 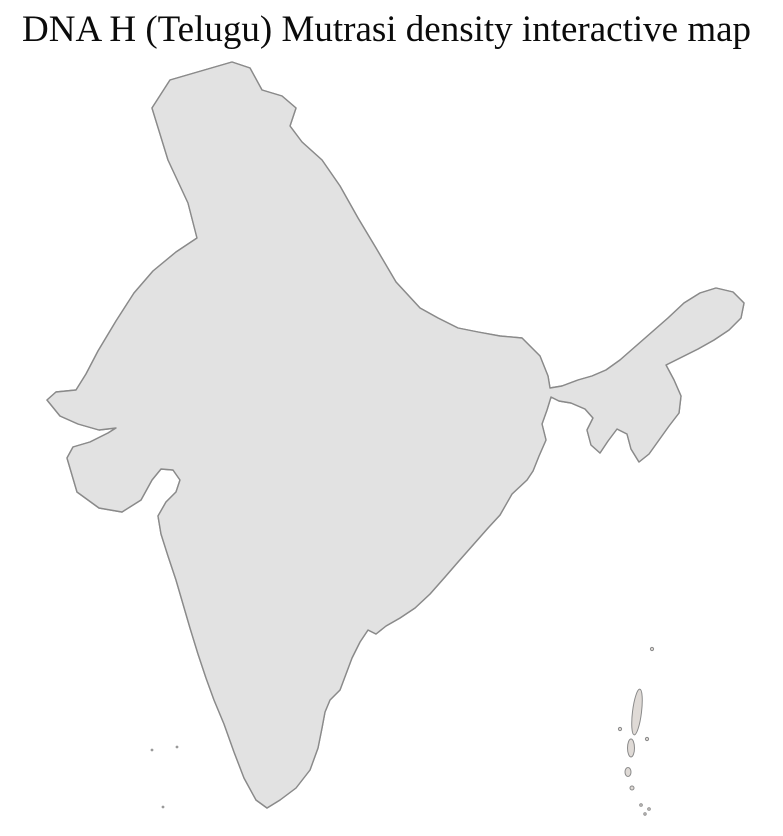 What do you see at coordinates (636, 731) in the screenshot?
I see `andaman-nicobar-islands` at bounding box center [636, 731].